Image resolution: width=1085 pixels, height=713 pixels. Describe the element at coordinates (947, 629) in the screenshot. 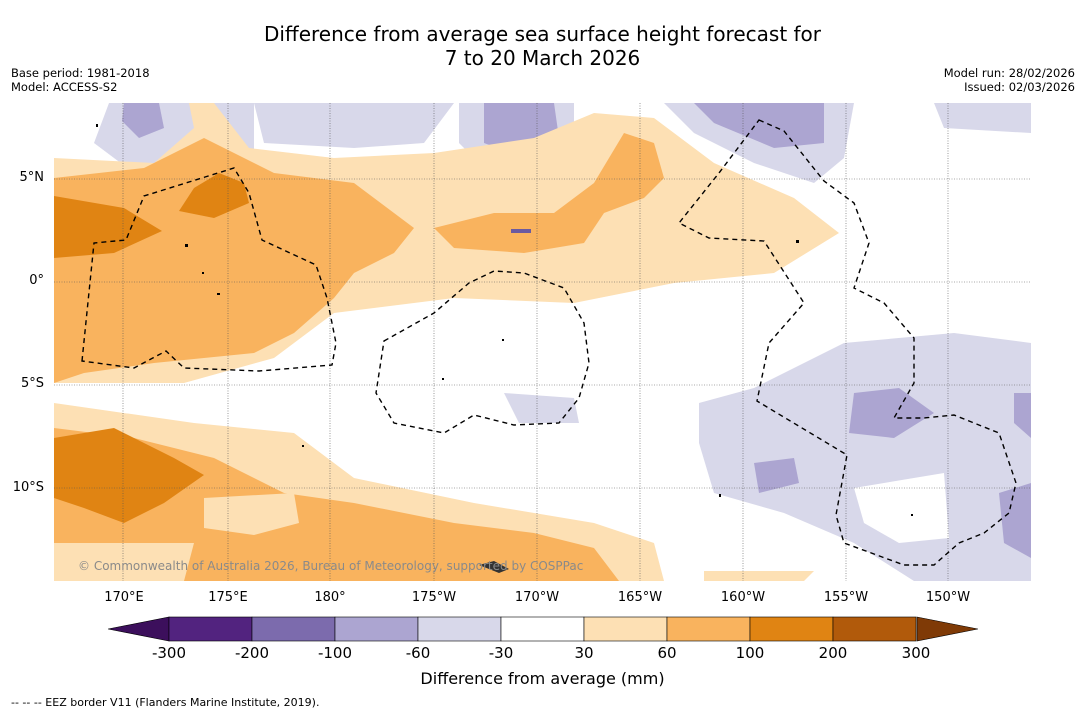

I see `colorbar-over-triangle` at that location.